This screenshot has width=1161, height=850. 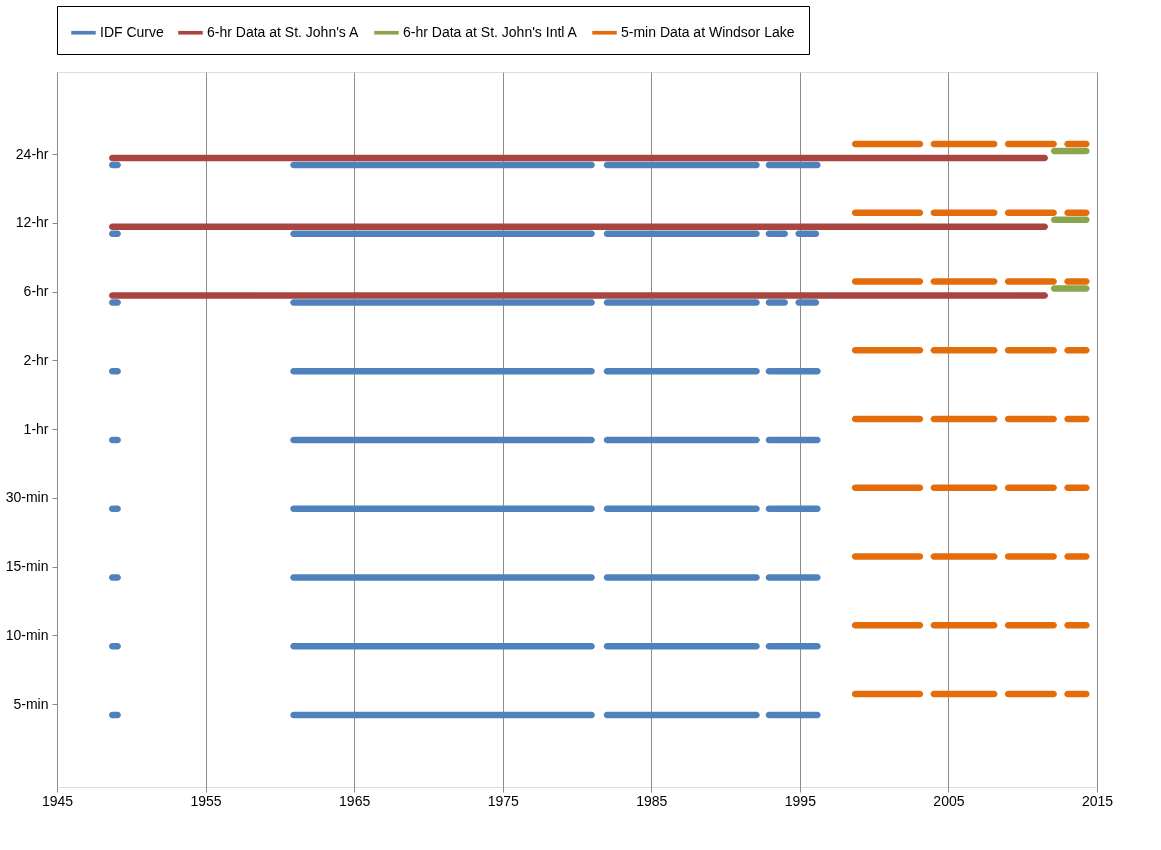 I want to click on y-tick-label: 1-hr, so click(x=36, y=428).